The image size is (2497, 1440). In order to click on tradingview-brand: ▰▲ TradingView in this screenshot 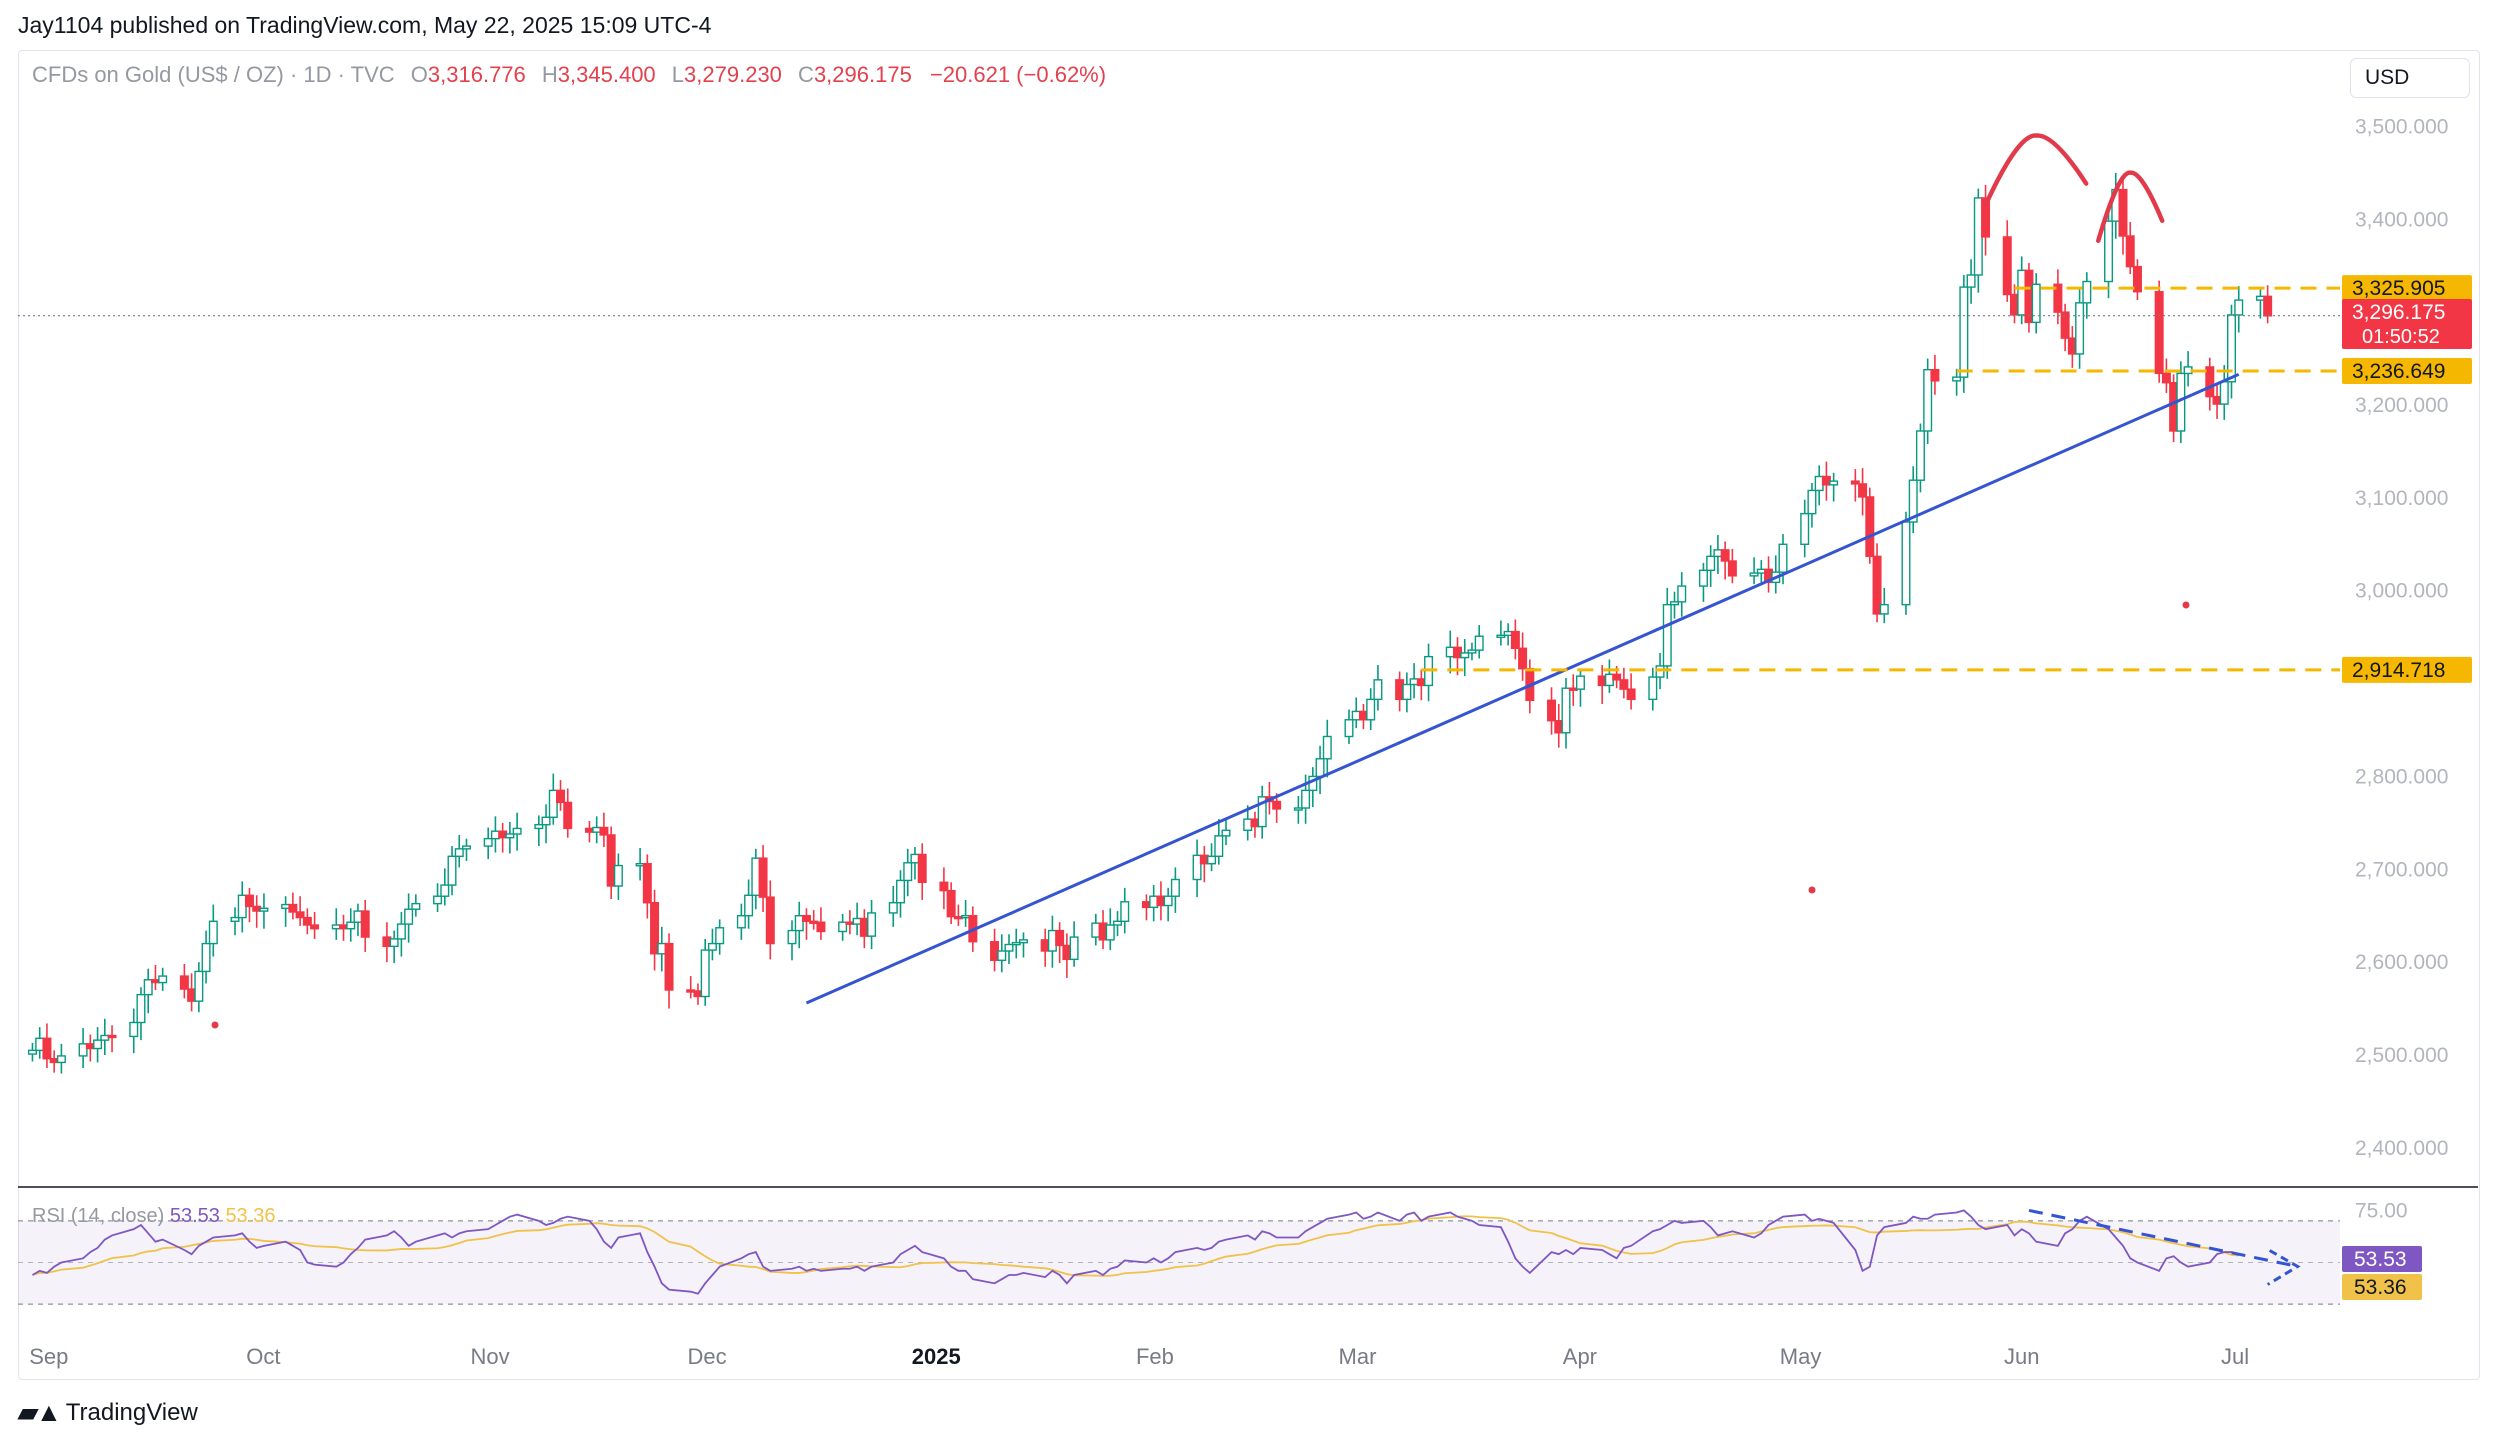, I will do `click(108, 1412)`.